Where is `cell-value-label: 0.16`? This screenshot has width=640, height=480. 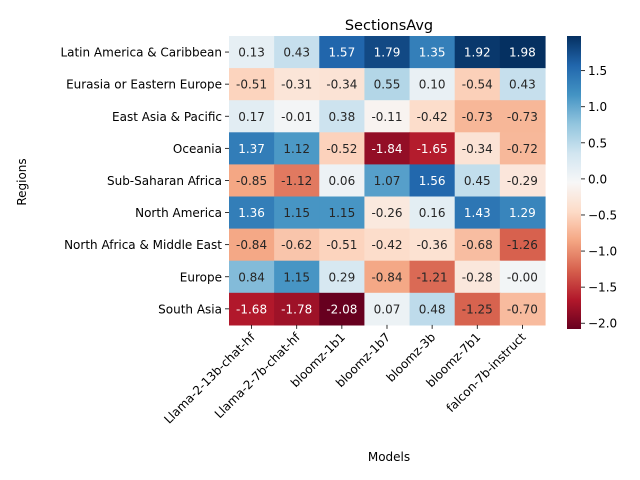
cell-value-label: 0.16 is located at coordinates (432, 213).